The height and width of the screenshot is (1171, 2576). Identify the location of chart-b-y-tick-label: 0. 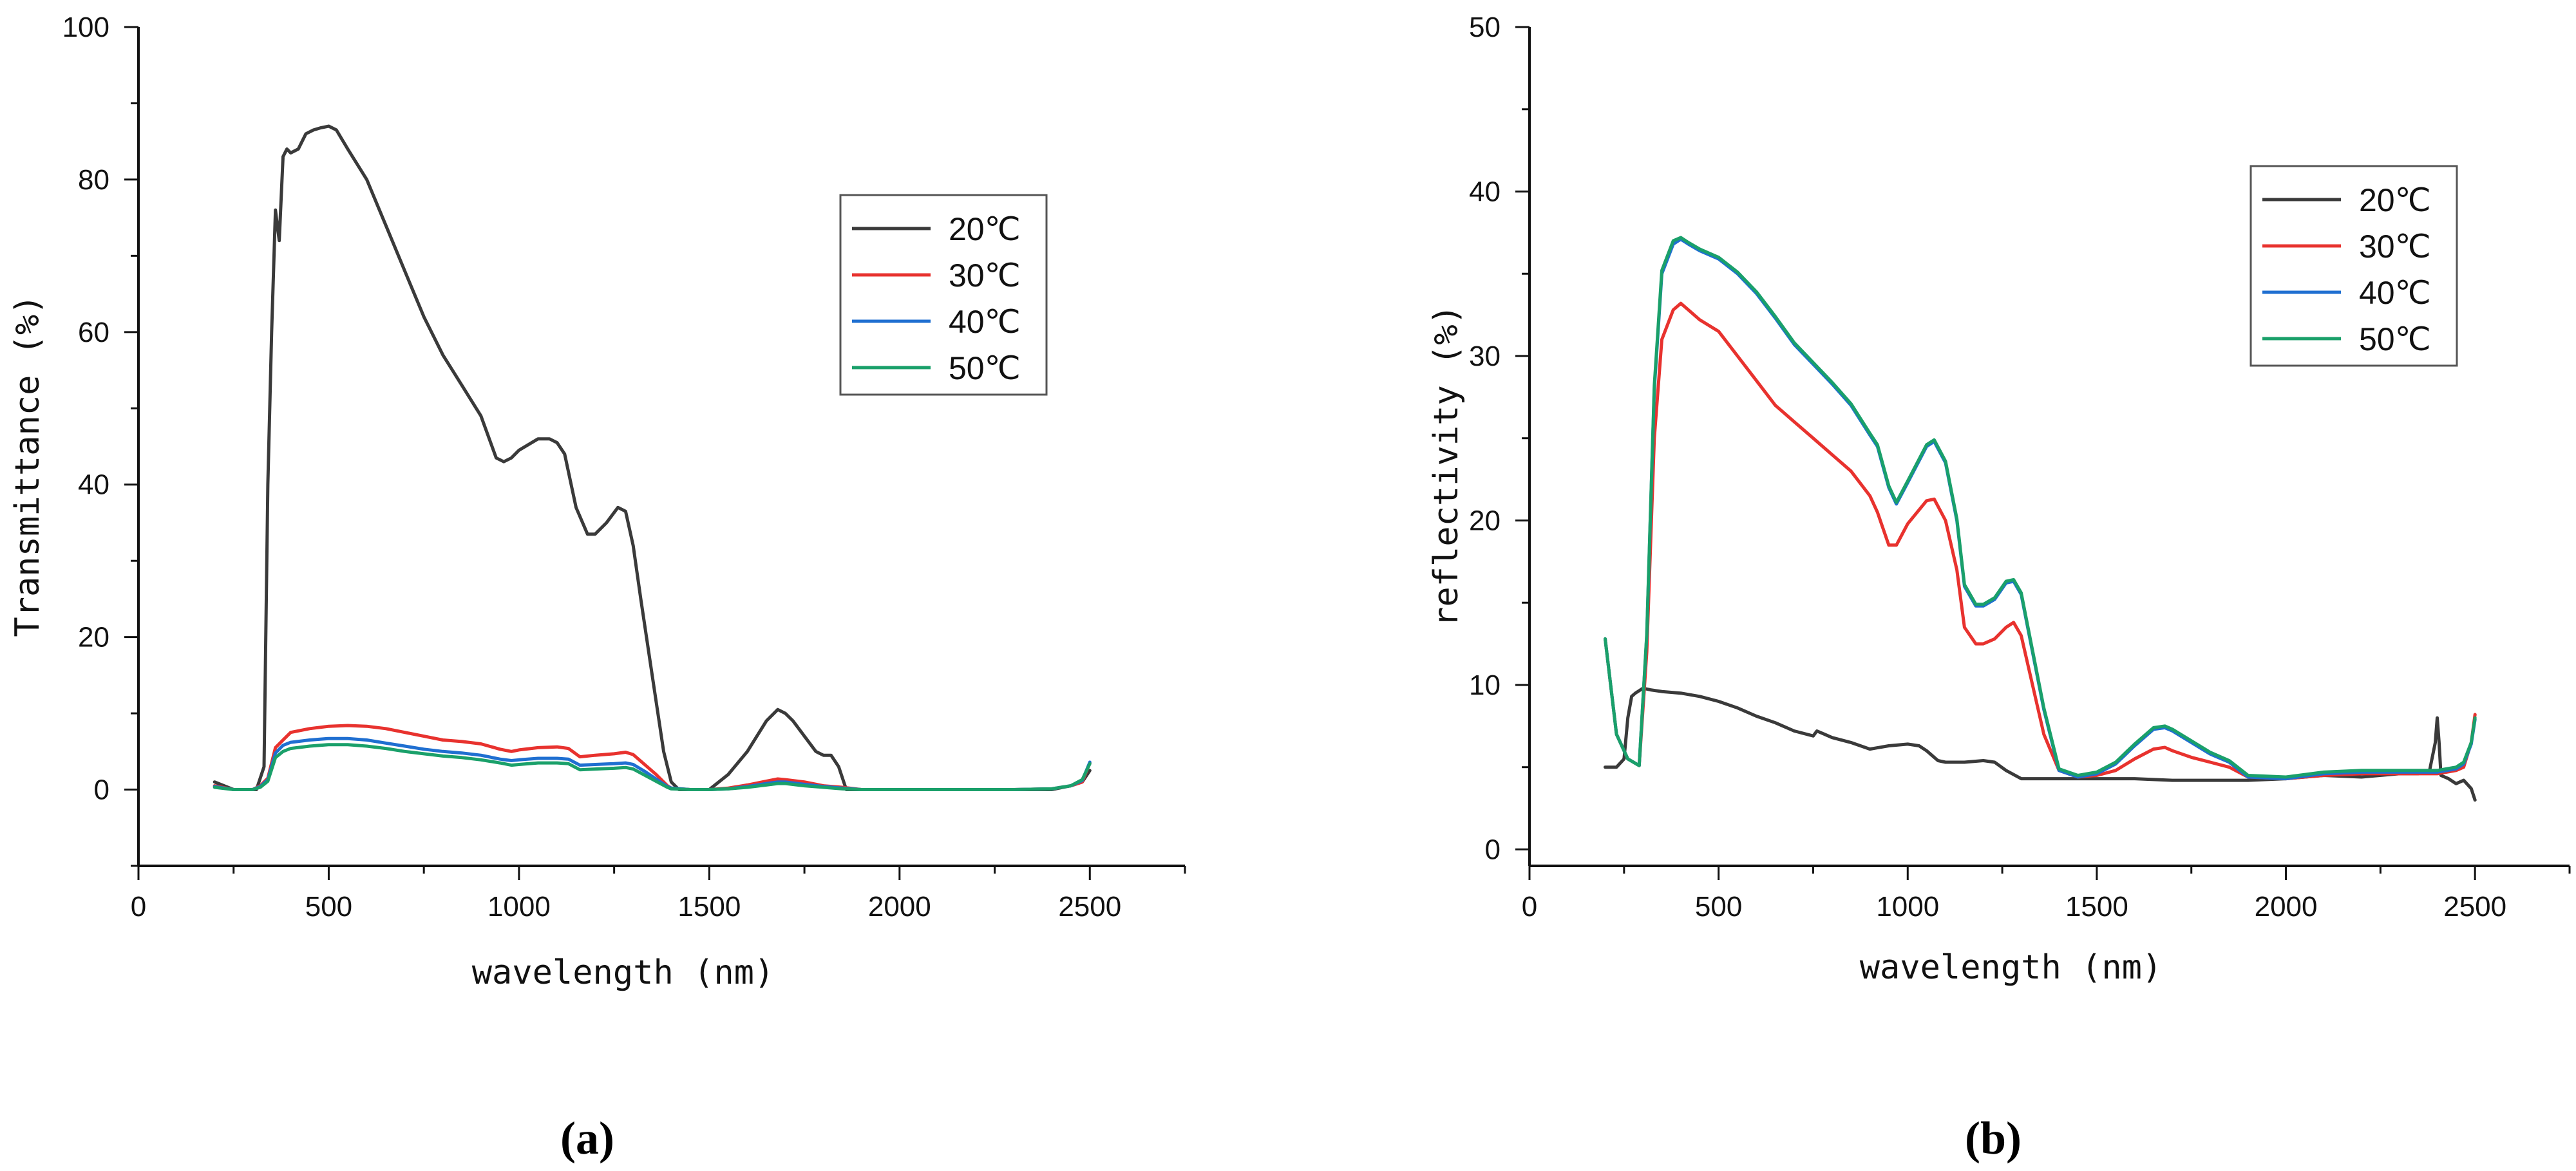
(1493, 849).